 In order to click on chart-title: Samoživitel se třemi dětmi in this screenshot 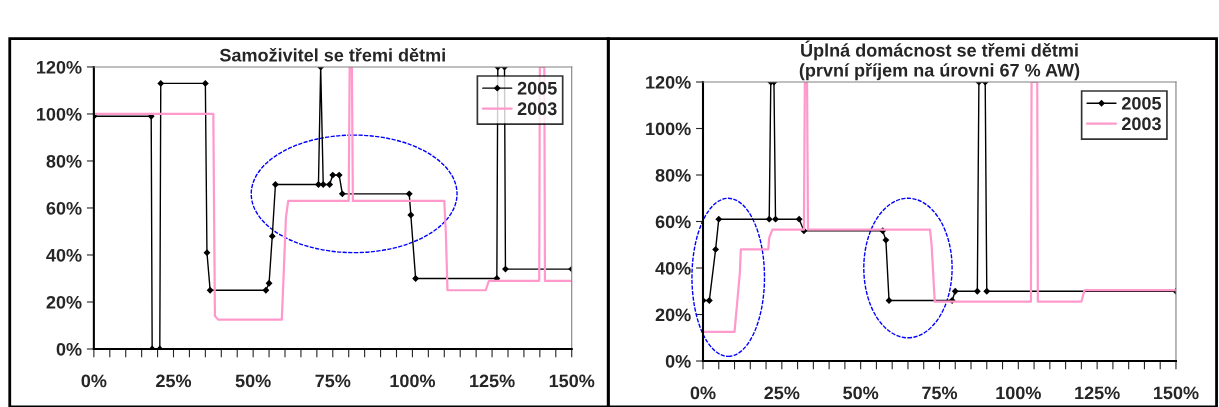, I will do `click(332, 54)`.